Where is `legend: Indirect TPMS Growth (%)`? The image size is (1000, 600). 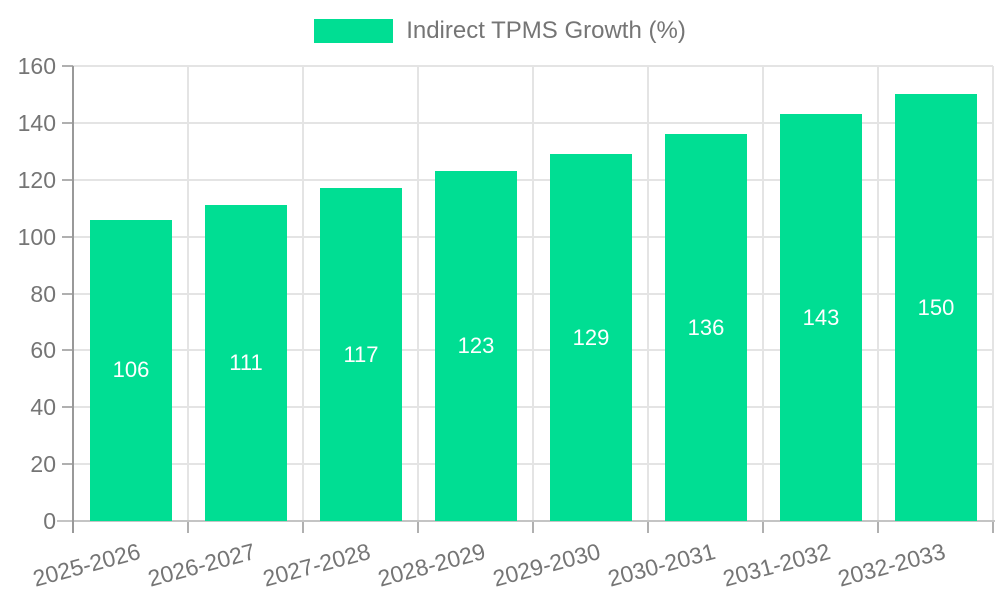
legend: Indirect TPMS Growth (%) is located at coordinates (500, 31).